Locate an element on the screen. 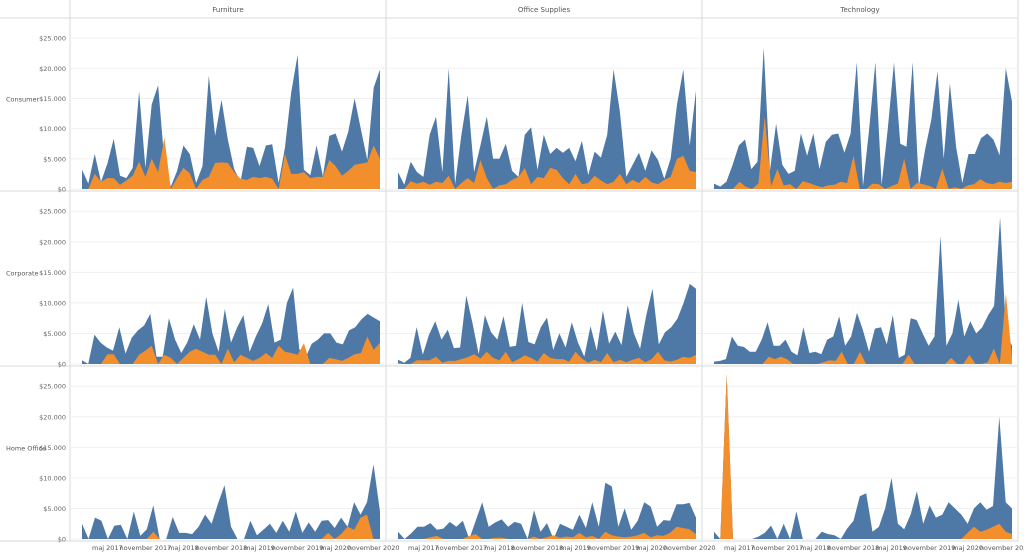  row-header-home-office: Home Office is located at coordinates (26, 449).